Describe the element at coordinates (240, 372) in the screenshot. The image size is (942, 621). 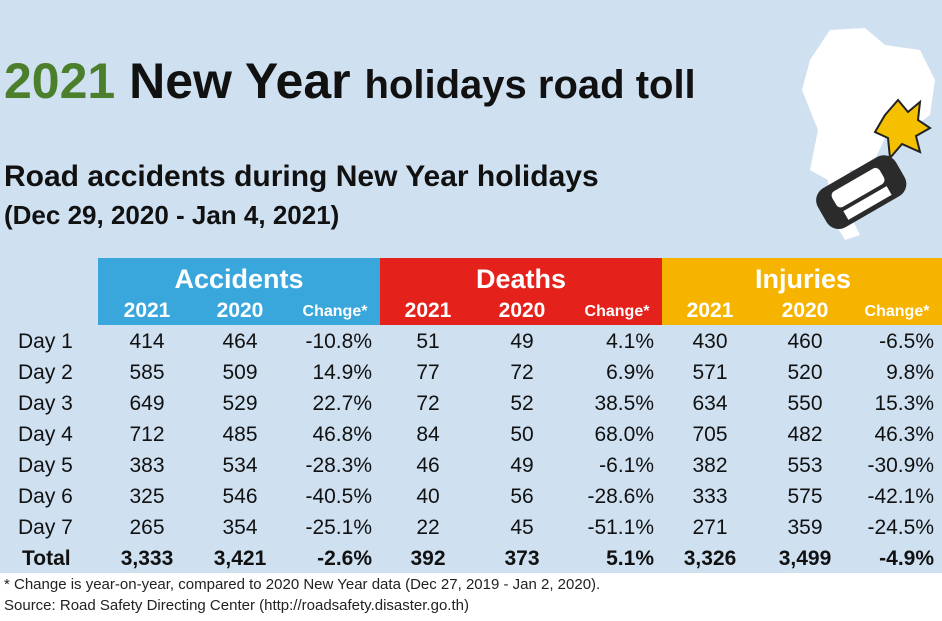
I see `cell: 509` at that location.